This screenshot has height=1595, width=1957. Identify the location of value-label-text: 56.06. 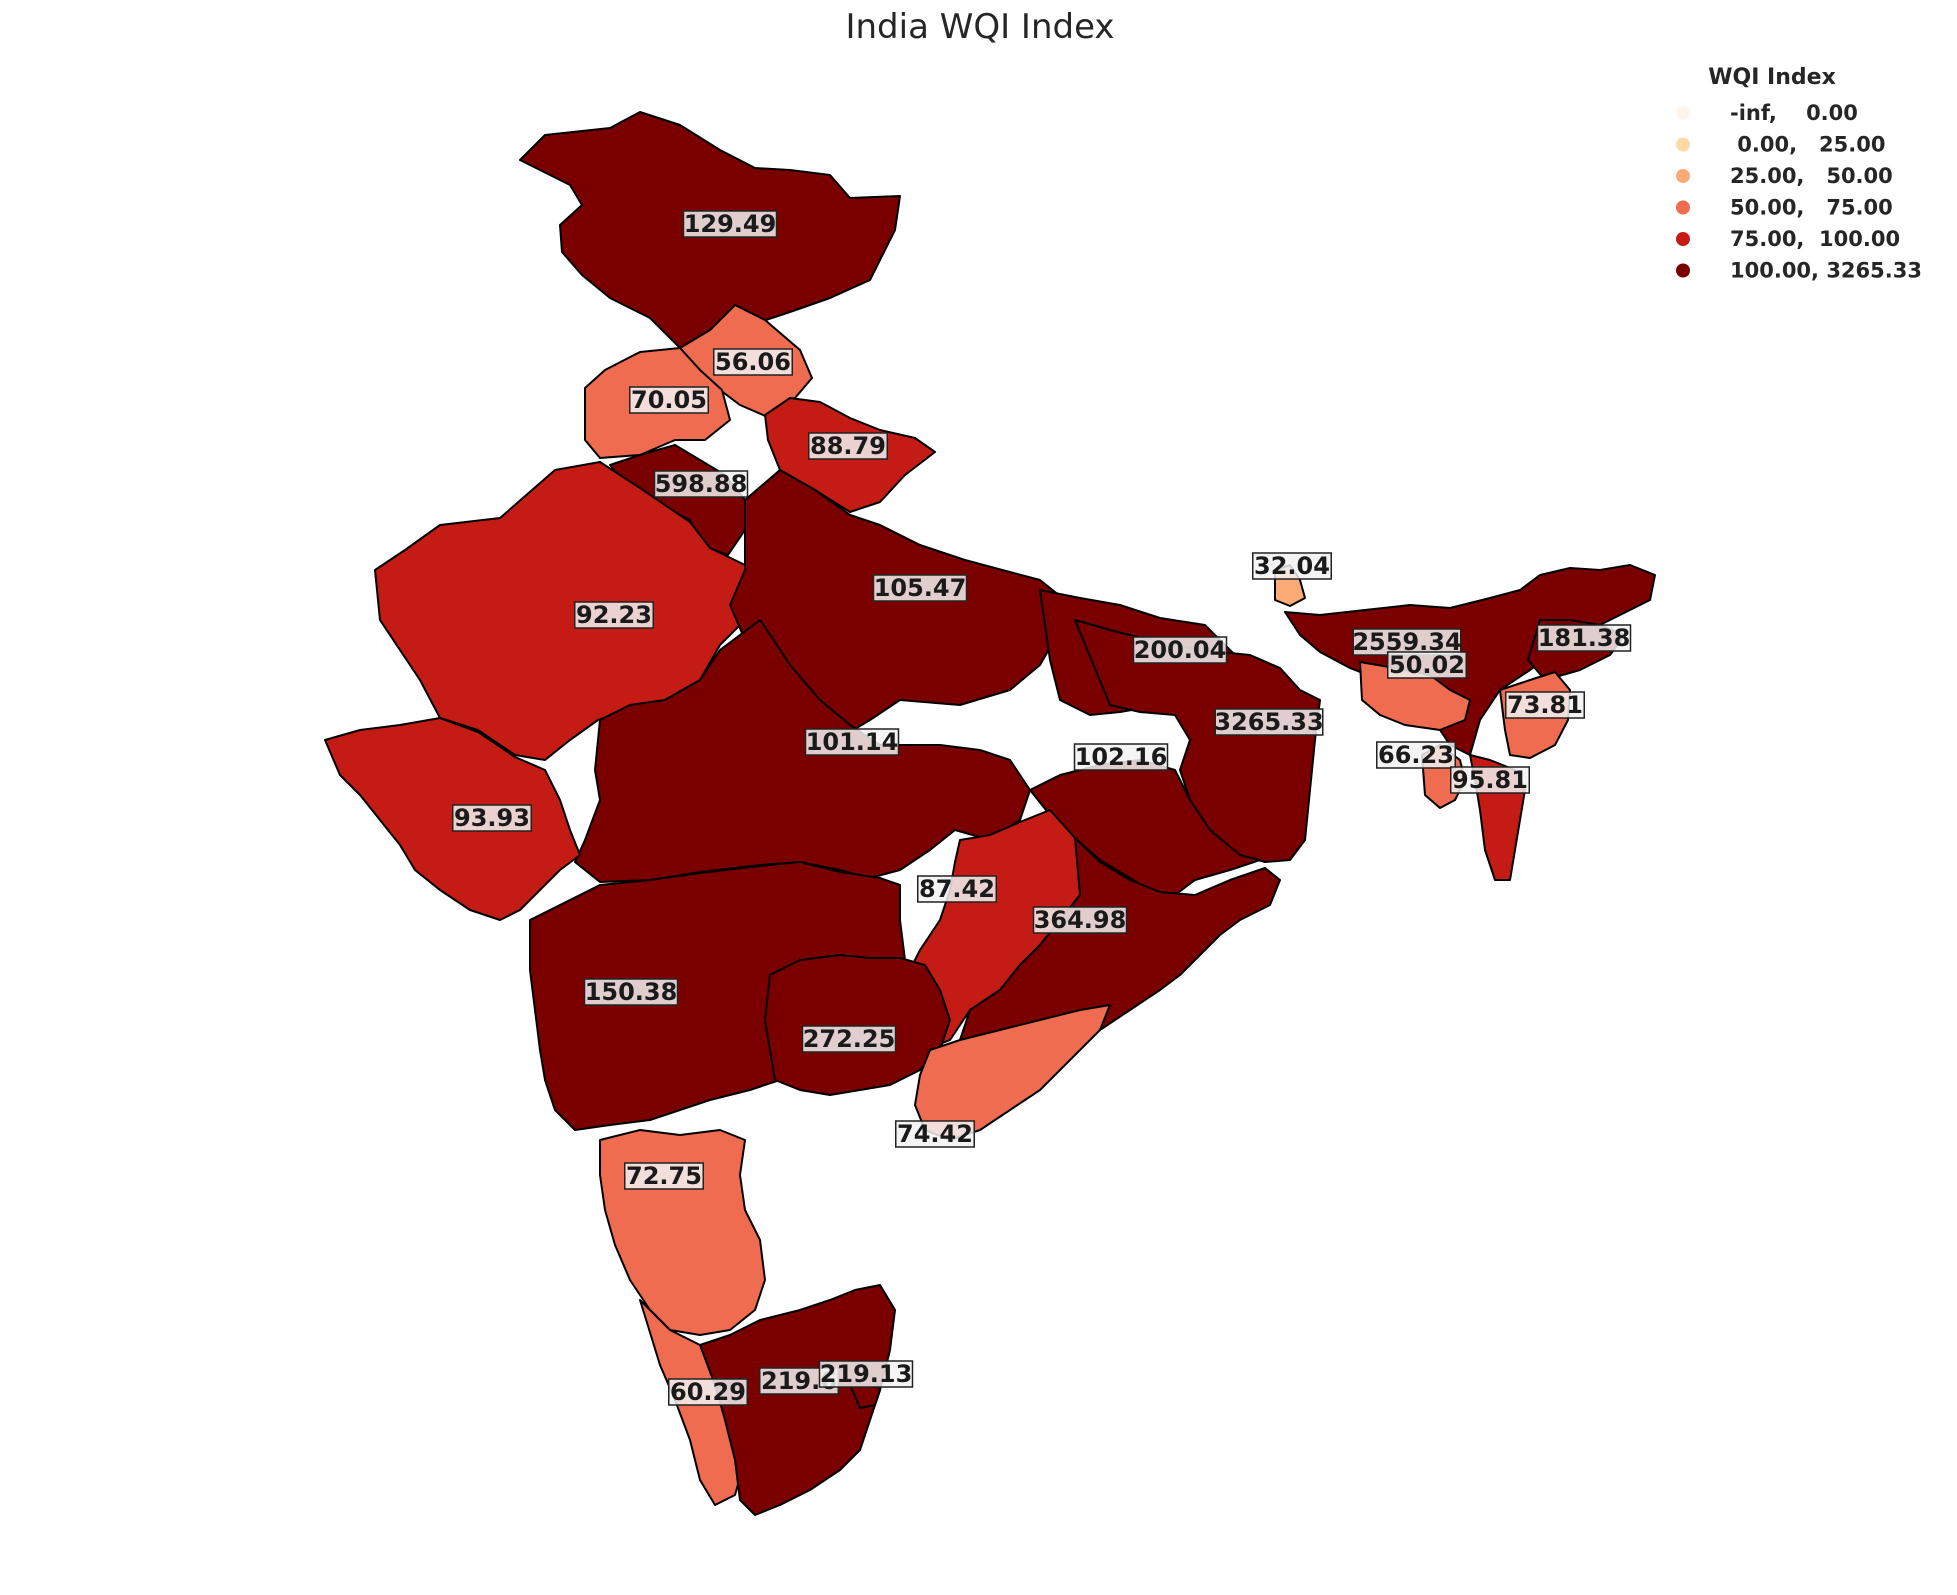
(753, 362).